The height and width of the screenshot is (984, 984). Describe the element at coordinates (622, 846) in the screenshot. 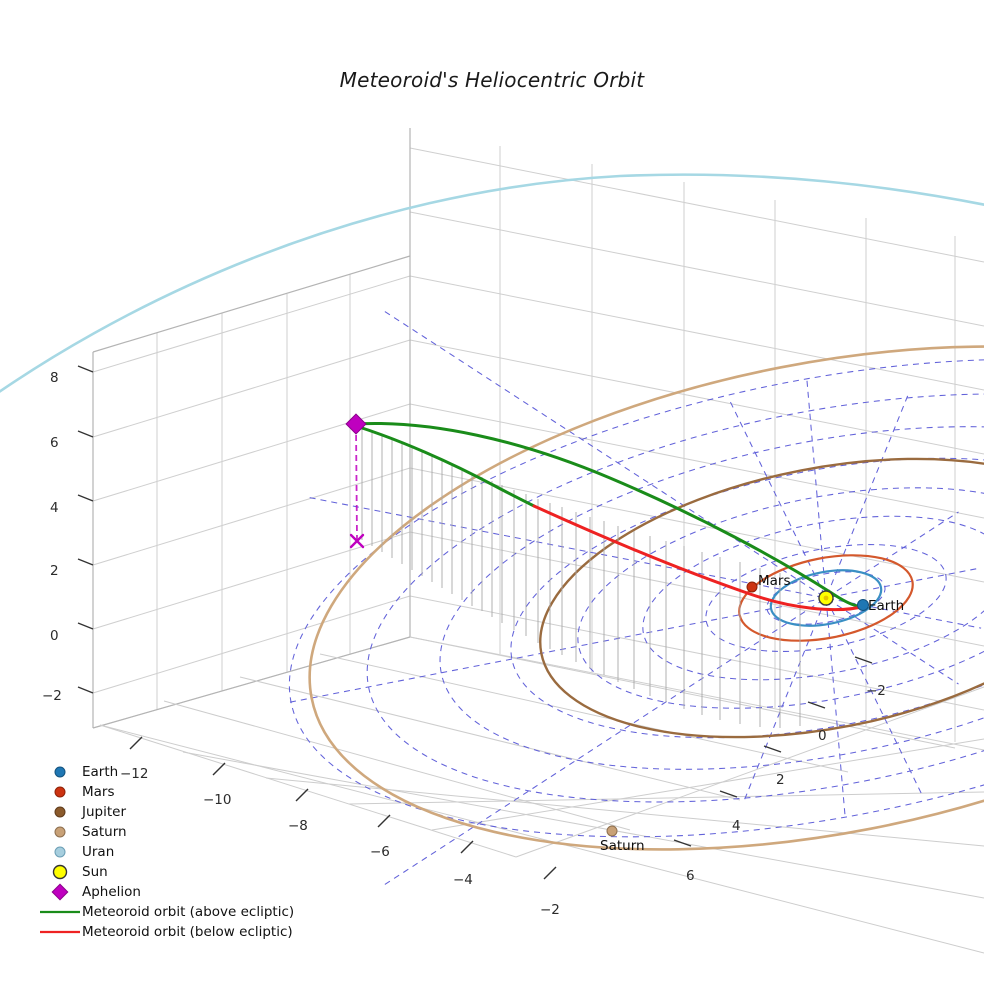

I see `body-label-saturn: Saturn` at that location.